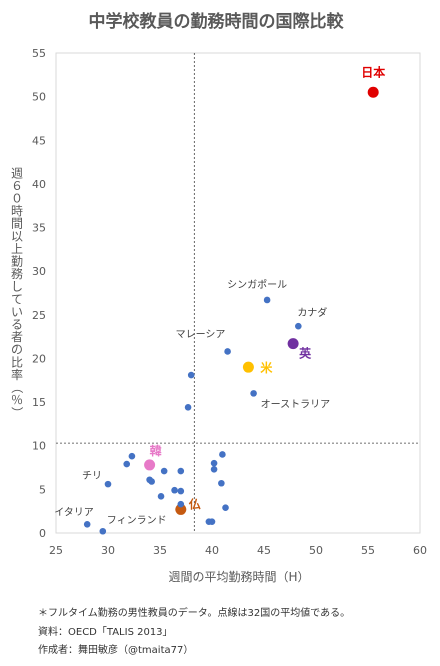  I want to click on point-label: 韓, so click(156, 450).